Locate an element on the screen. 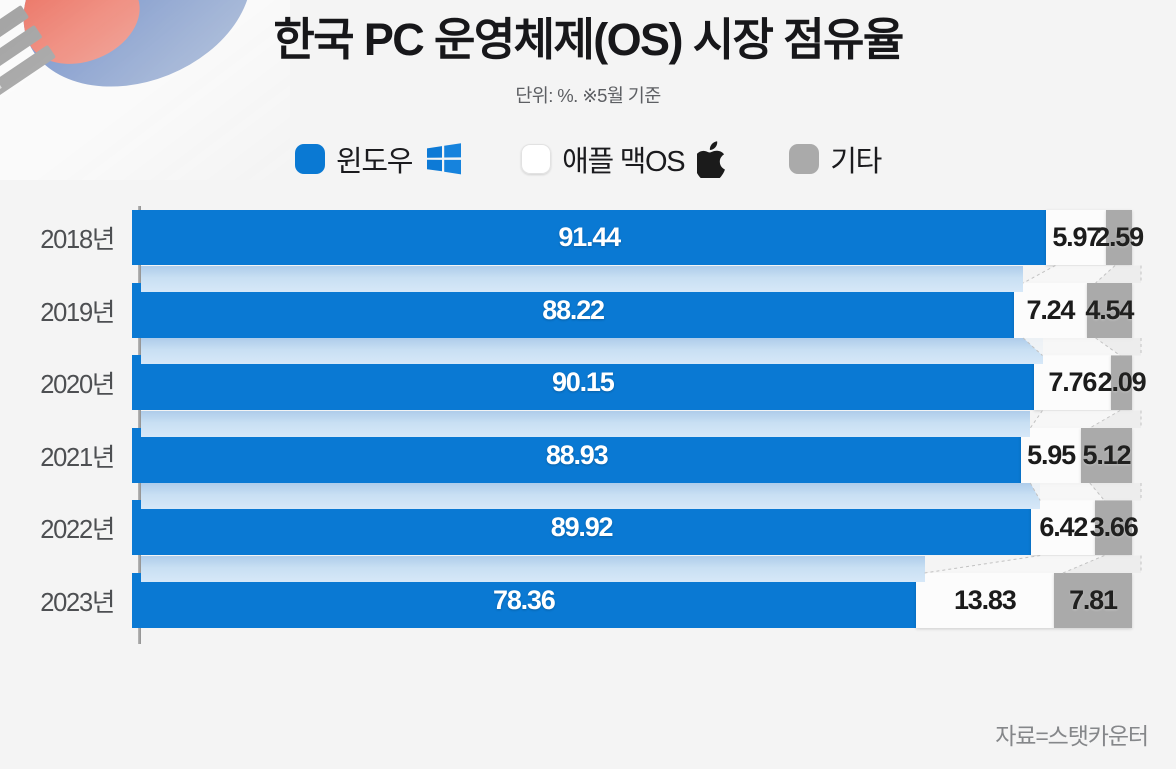  bar-row: 2018년 91.44 5.97 2.59 is located at coordinates (588, 238).